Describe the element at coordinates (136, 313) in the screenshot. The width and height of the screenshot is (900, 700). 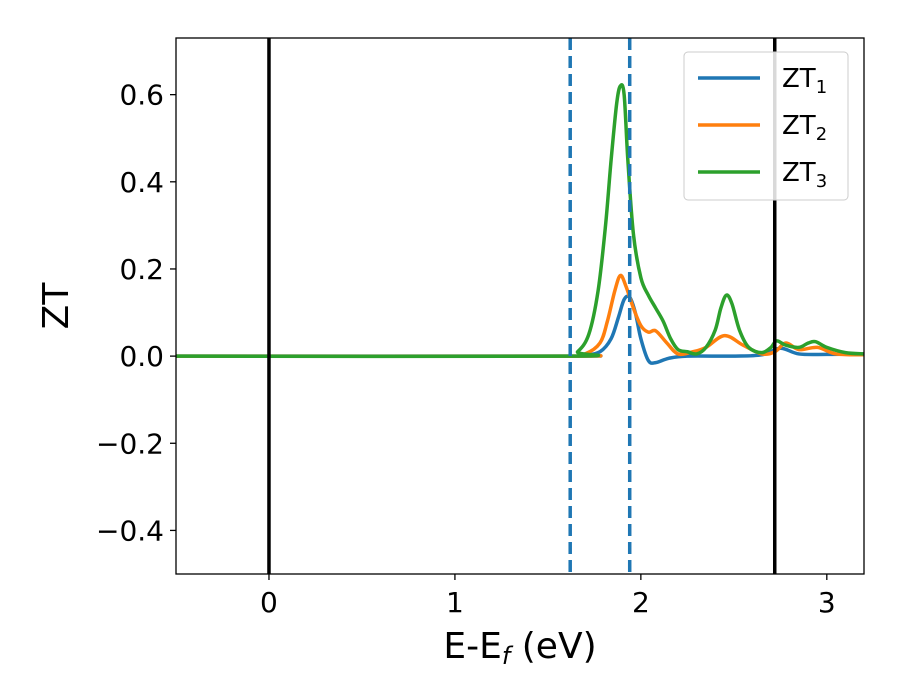
I see `y-axis: −0.4 −0.2 0.0 0.2 0.4 0.6` at that location.